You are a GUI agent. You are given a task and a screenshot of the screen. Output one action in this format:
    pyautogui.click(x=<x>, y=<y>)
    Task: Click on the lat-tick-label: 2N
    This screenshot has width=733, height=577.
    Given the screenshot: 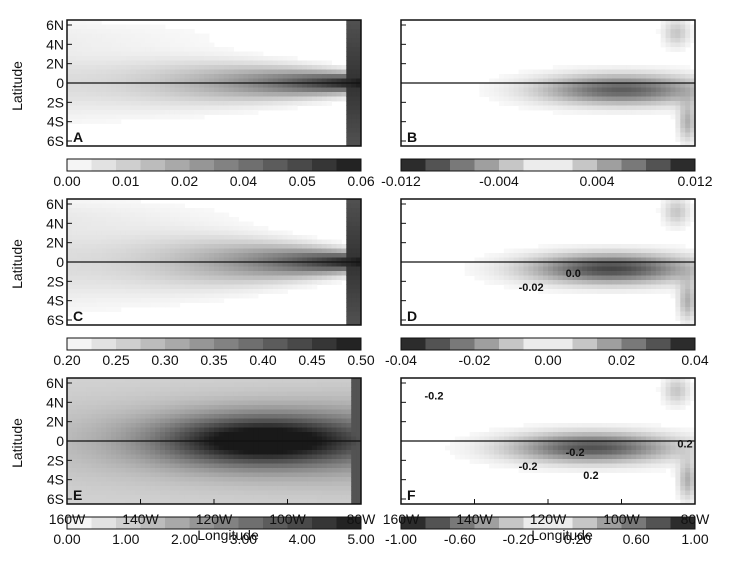 What is the action you would take?
    pyautogui.click(x=55, y=243)
    